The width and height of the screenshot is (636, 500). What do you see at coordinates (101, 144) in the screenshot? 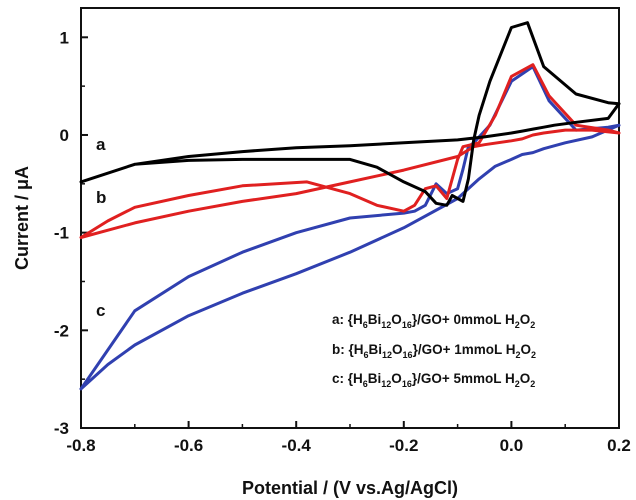
I see `curve-label-a: a` at bounding box center [101, 144].